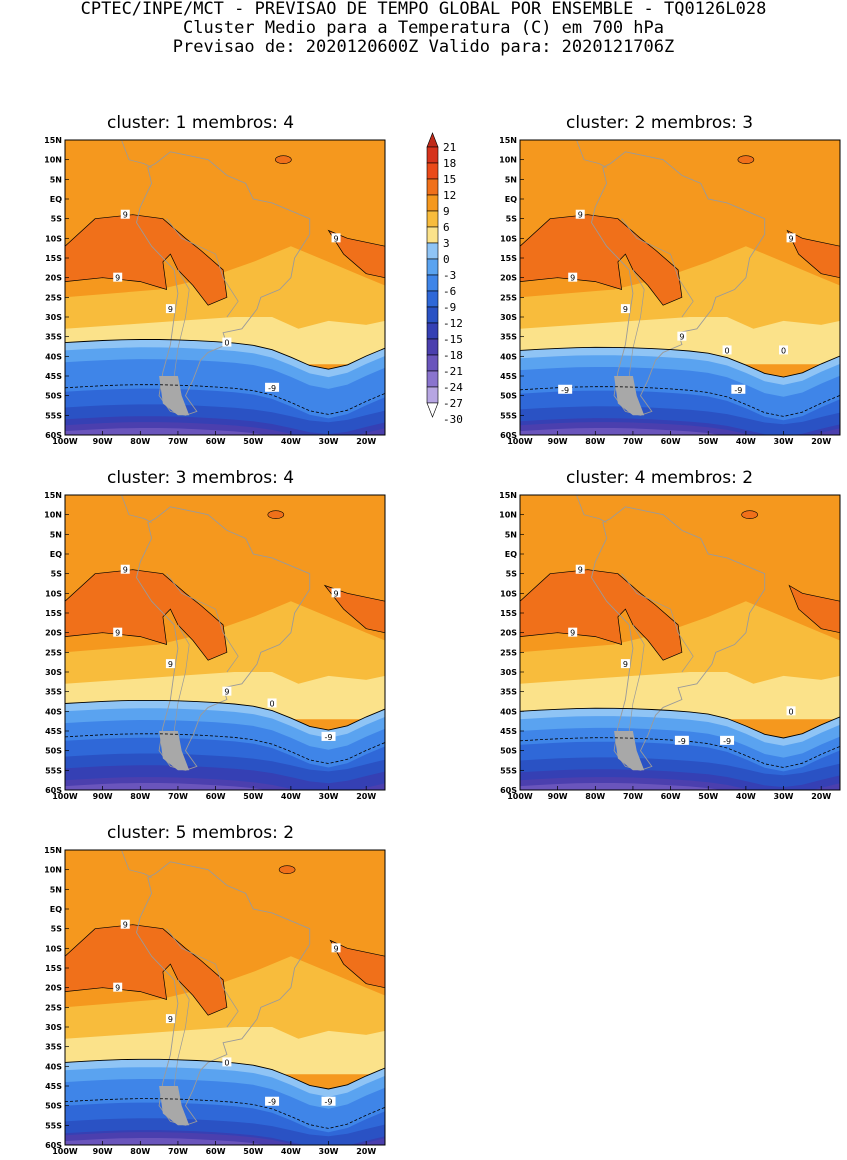 This screenshot has width=847, height=1160. What do you see at coordinates (446, 227) in the screenshot?
I see `colorbar-label: 6` at bounding box center [446, 227].